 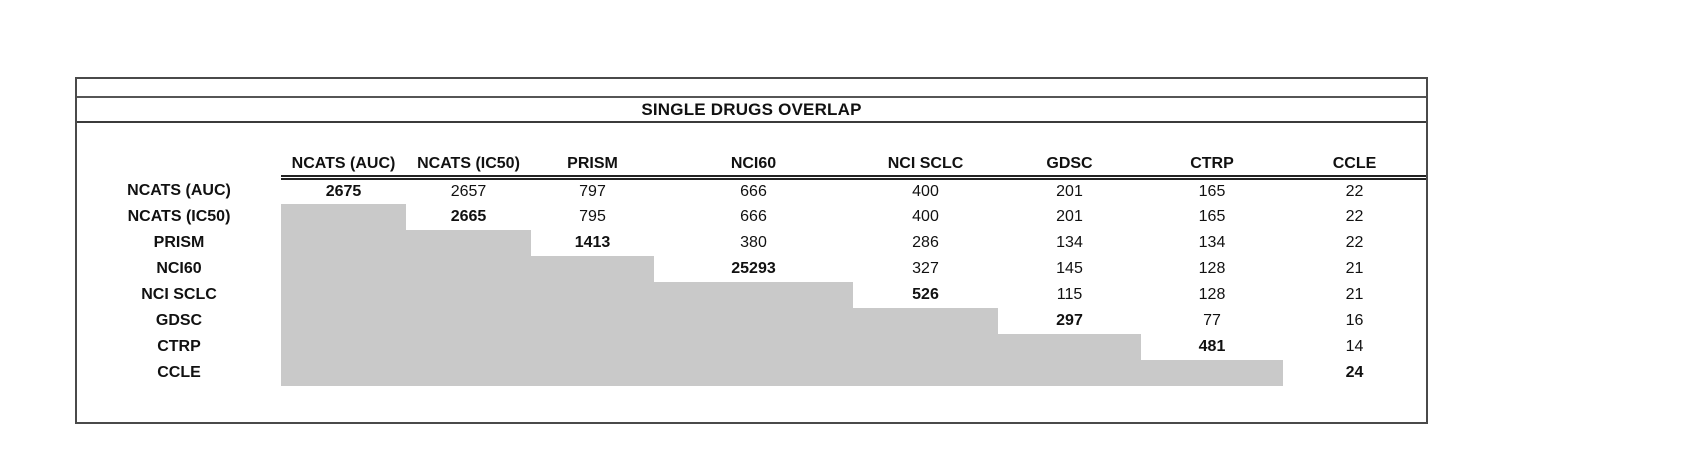 I want to click on matrix-cell-diagonal: 481, so click(x=1212, y=346).